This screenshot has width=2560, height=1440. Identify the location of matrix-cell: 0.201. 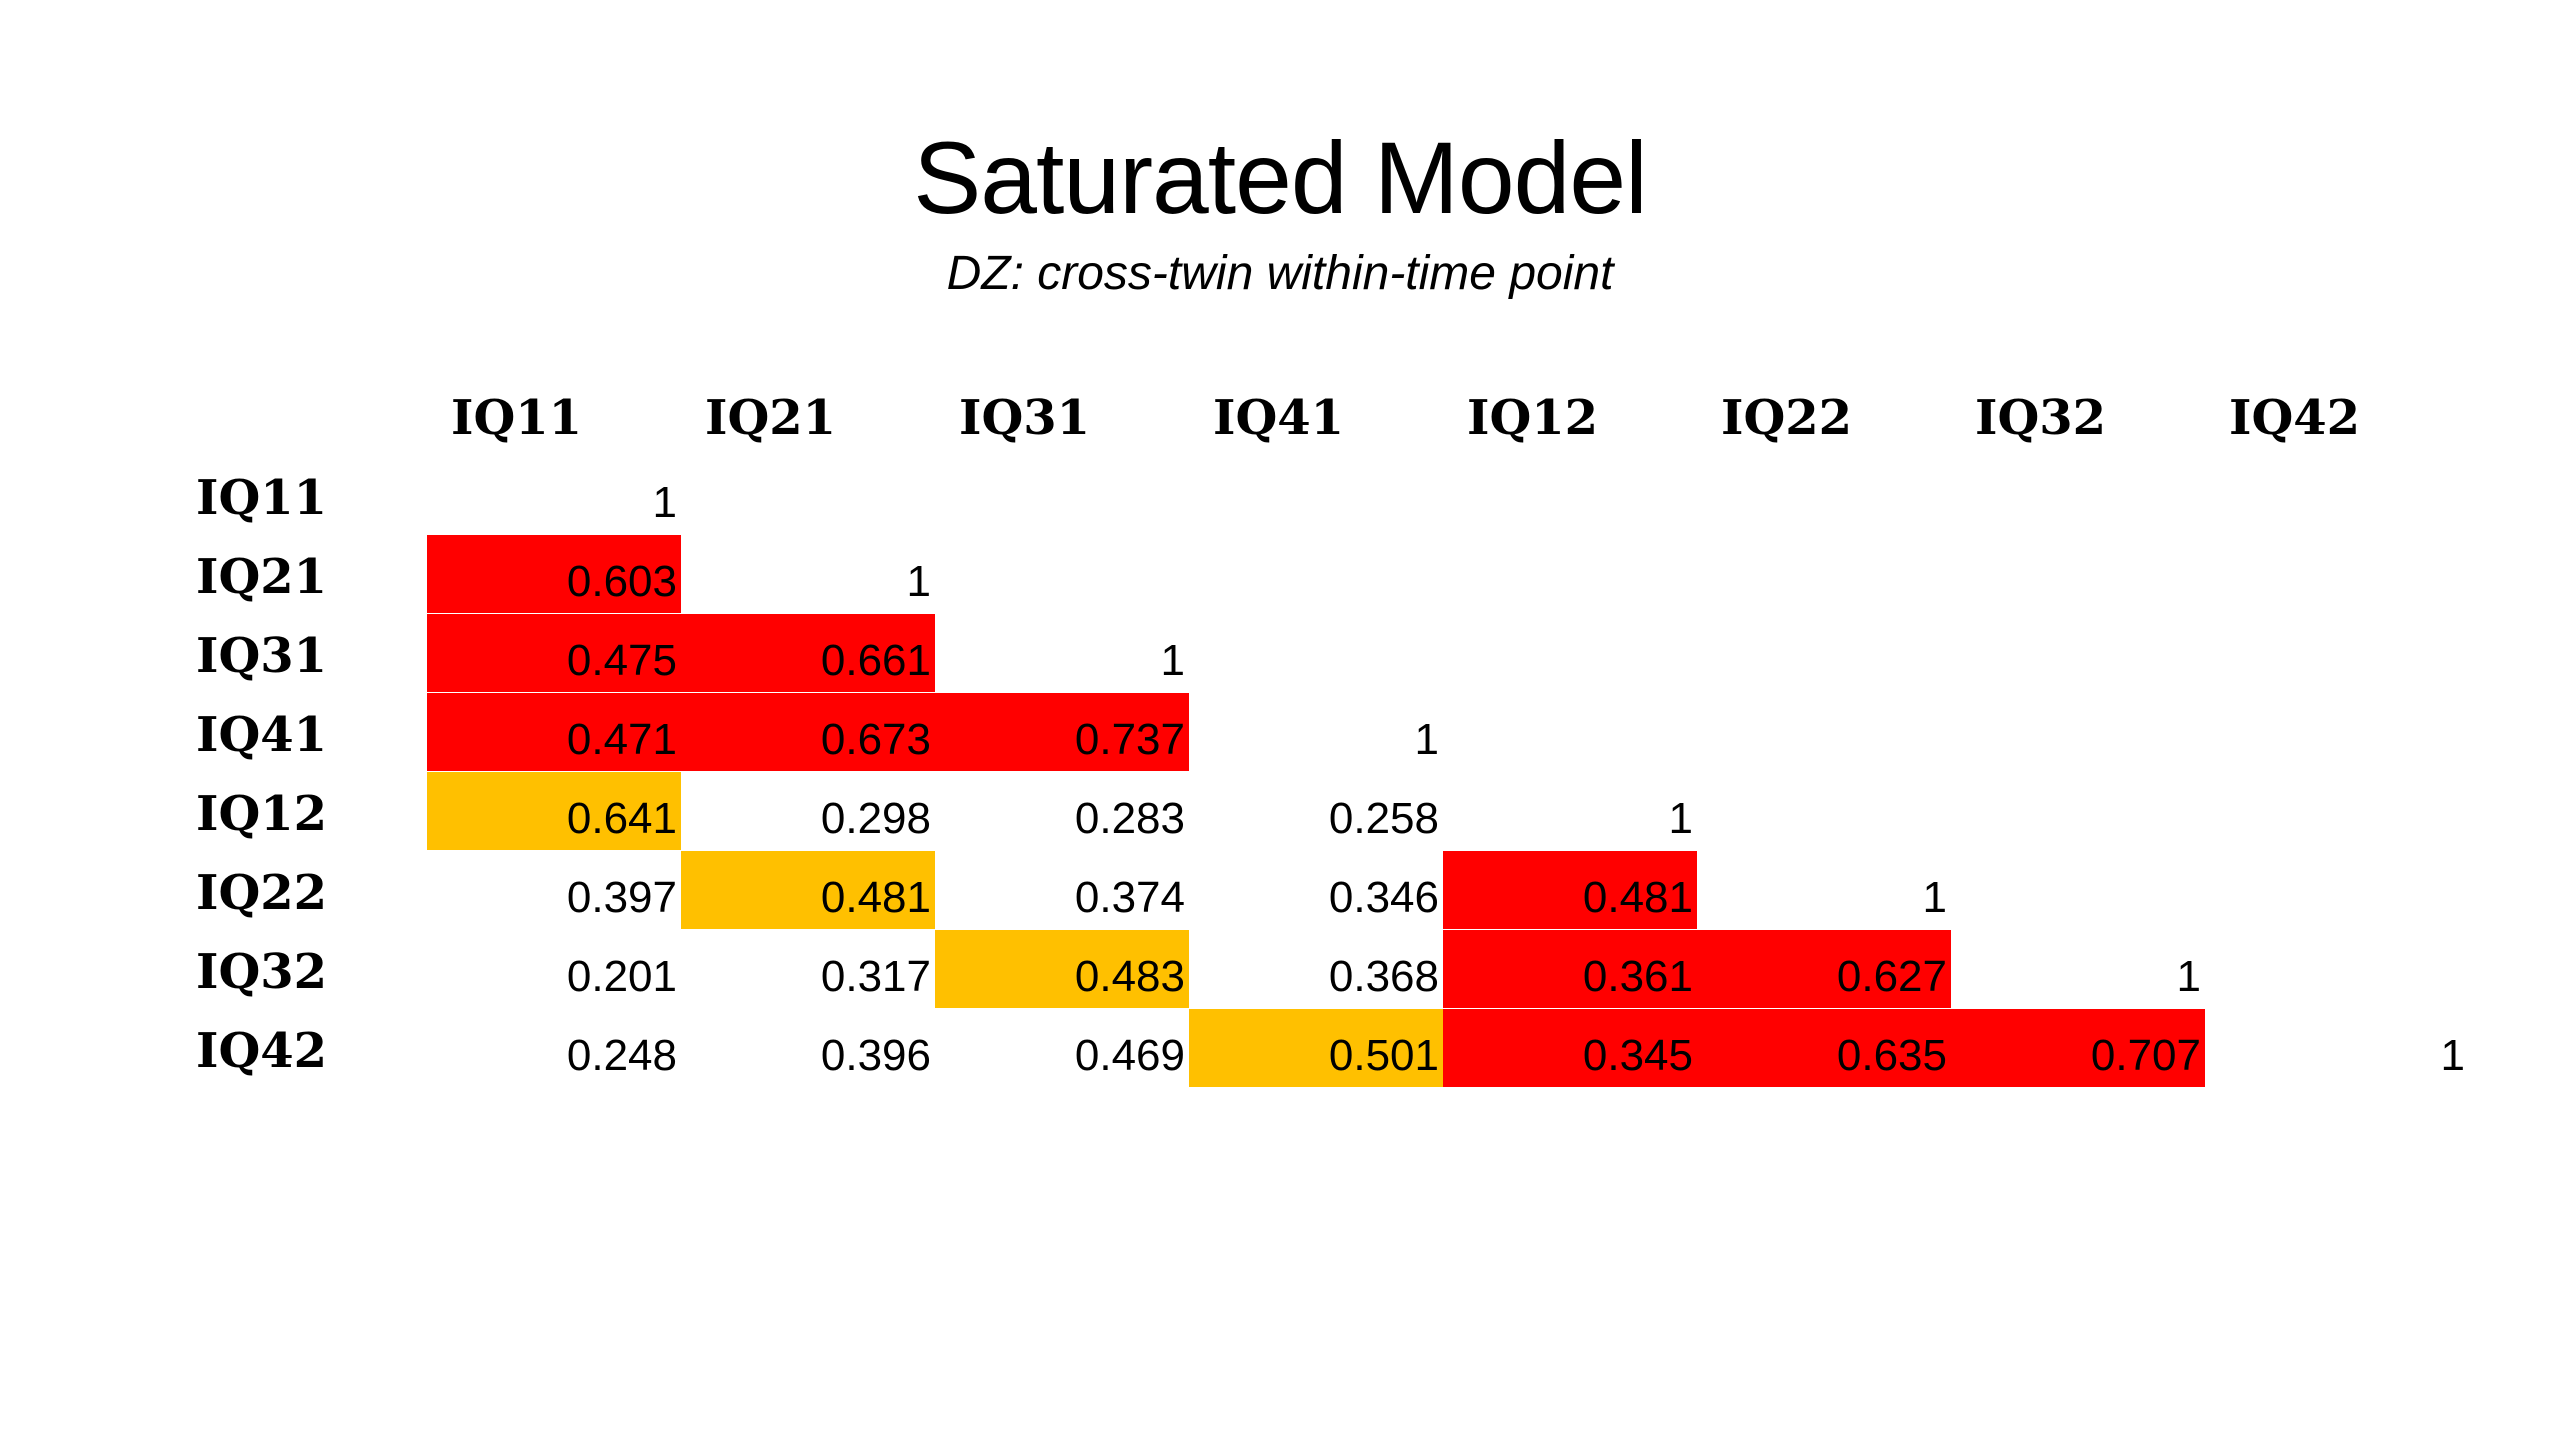
(621, 976).